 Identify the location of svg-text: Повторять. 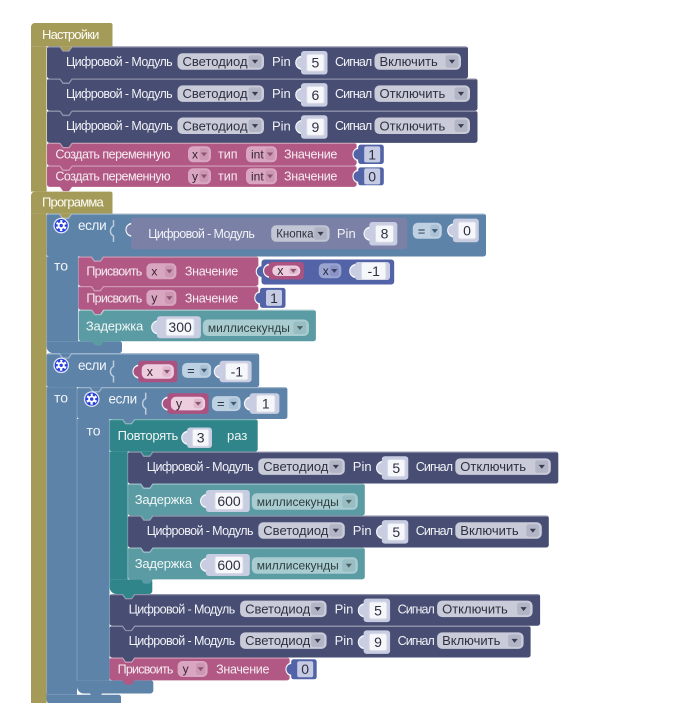
(148, 435).